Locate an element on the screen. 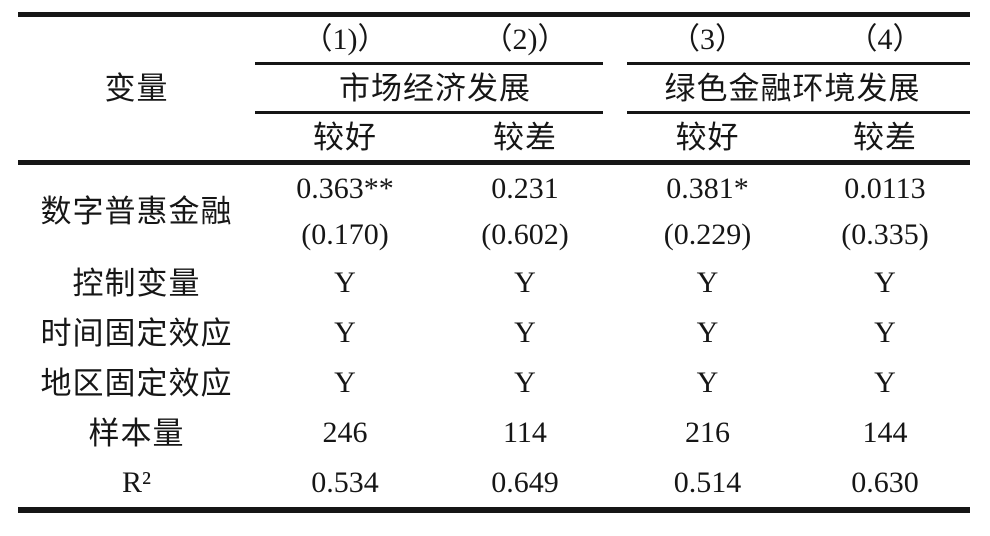 Image resolution: width=990 pixels, height=536 pixels. table-cell: 0.630 is located at coordinates (885, 482).